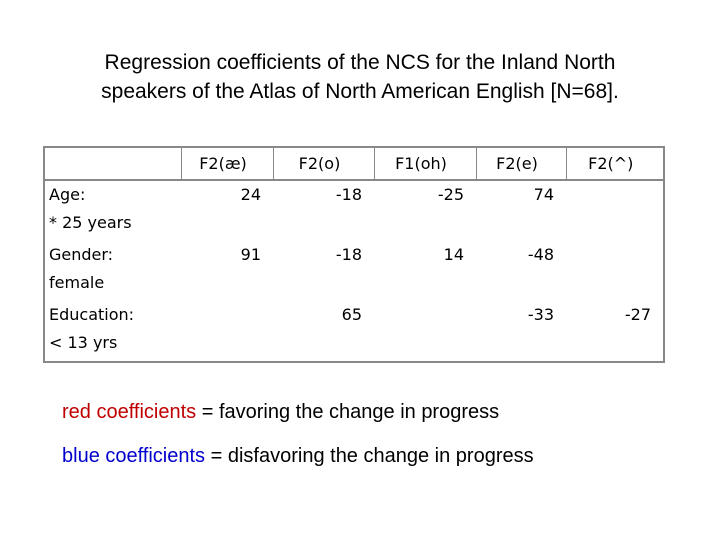  Describe the element at coordinates (424, 164) in the screenshot. I see `column-header: F1(oh)` at that location.